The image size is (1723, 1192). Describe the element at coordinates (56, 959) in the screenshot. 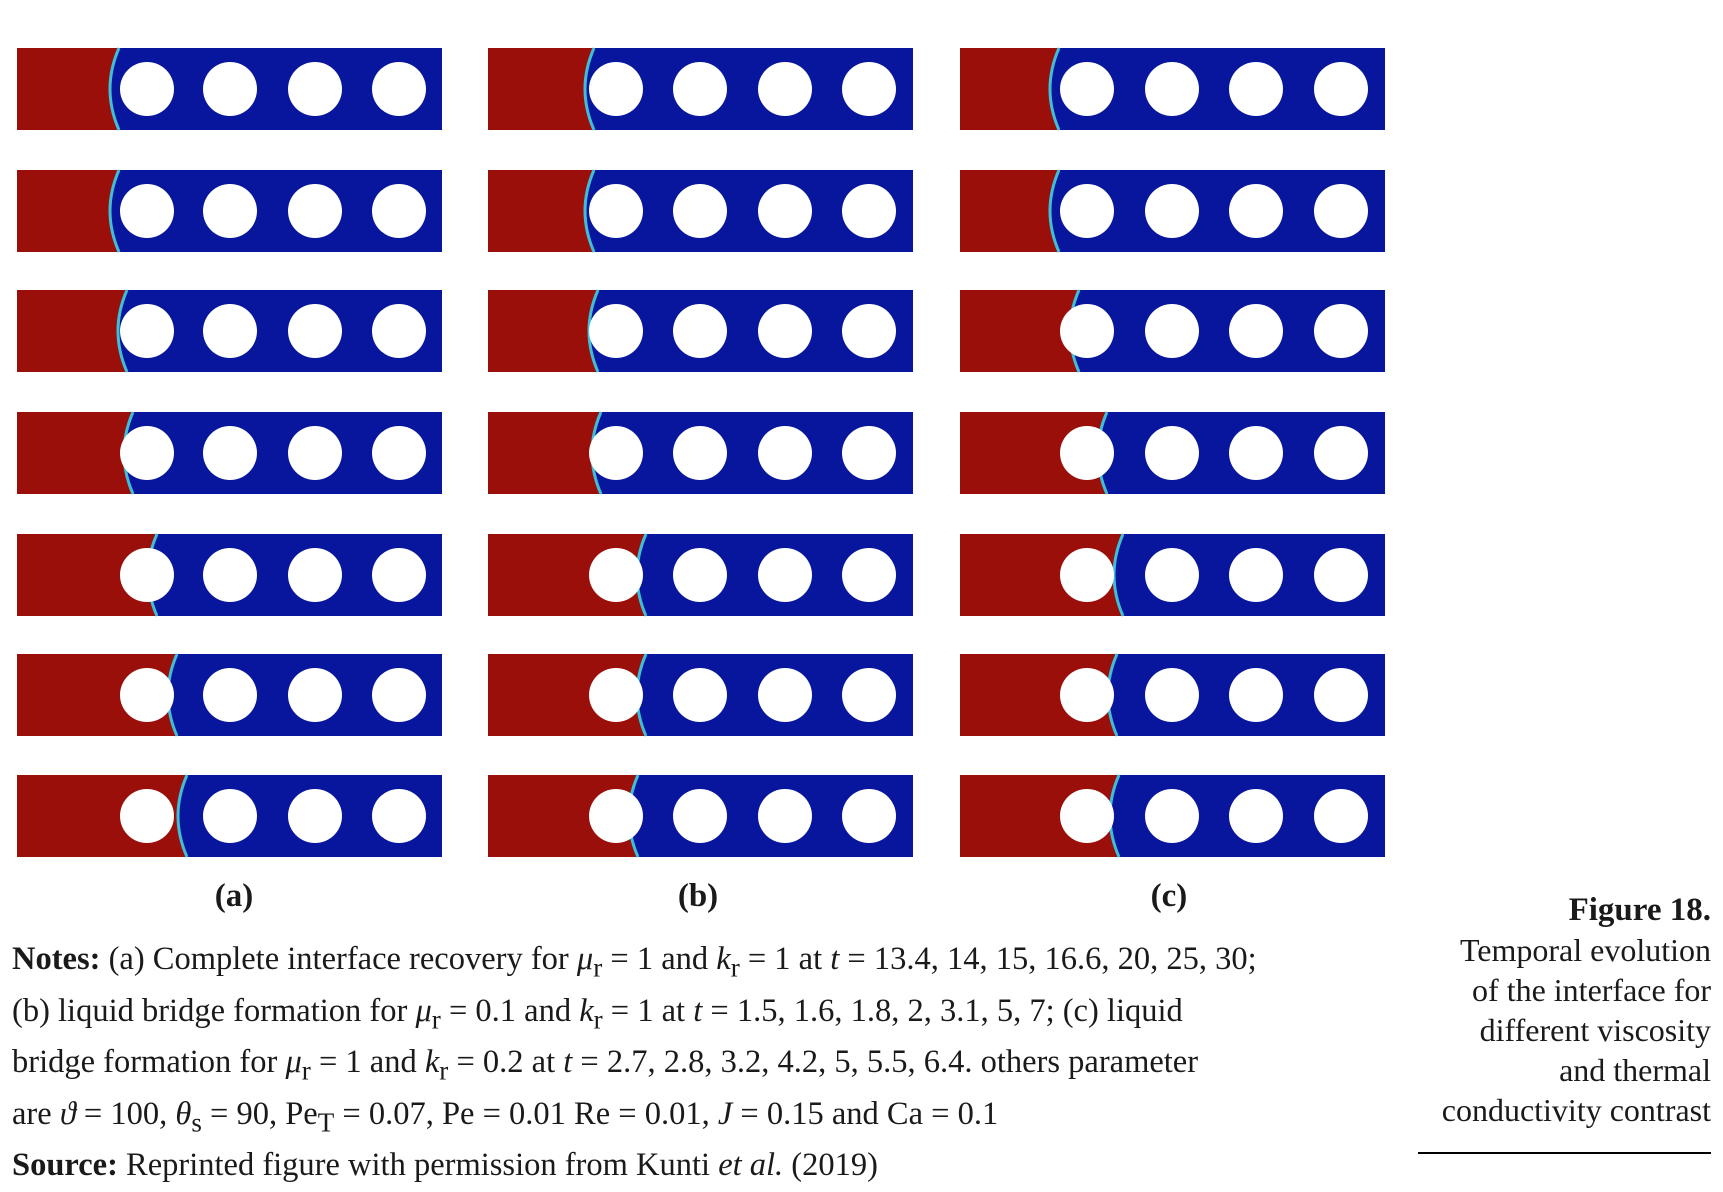

I see `notes-label: Notes:` at that location.